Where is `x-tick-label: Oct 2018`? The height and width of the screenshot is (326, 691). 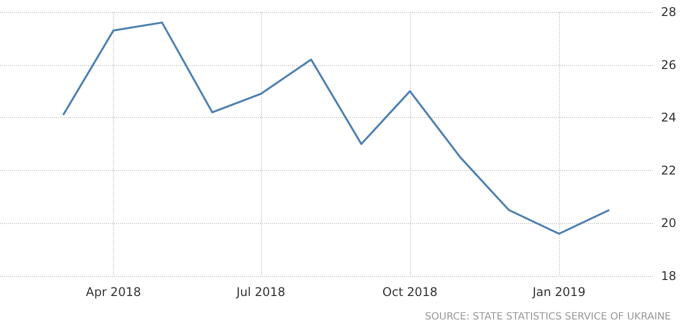
x-tick-label: Oct 2018 is located at coordinates (410, 292).